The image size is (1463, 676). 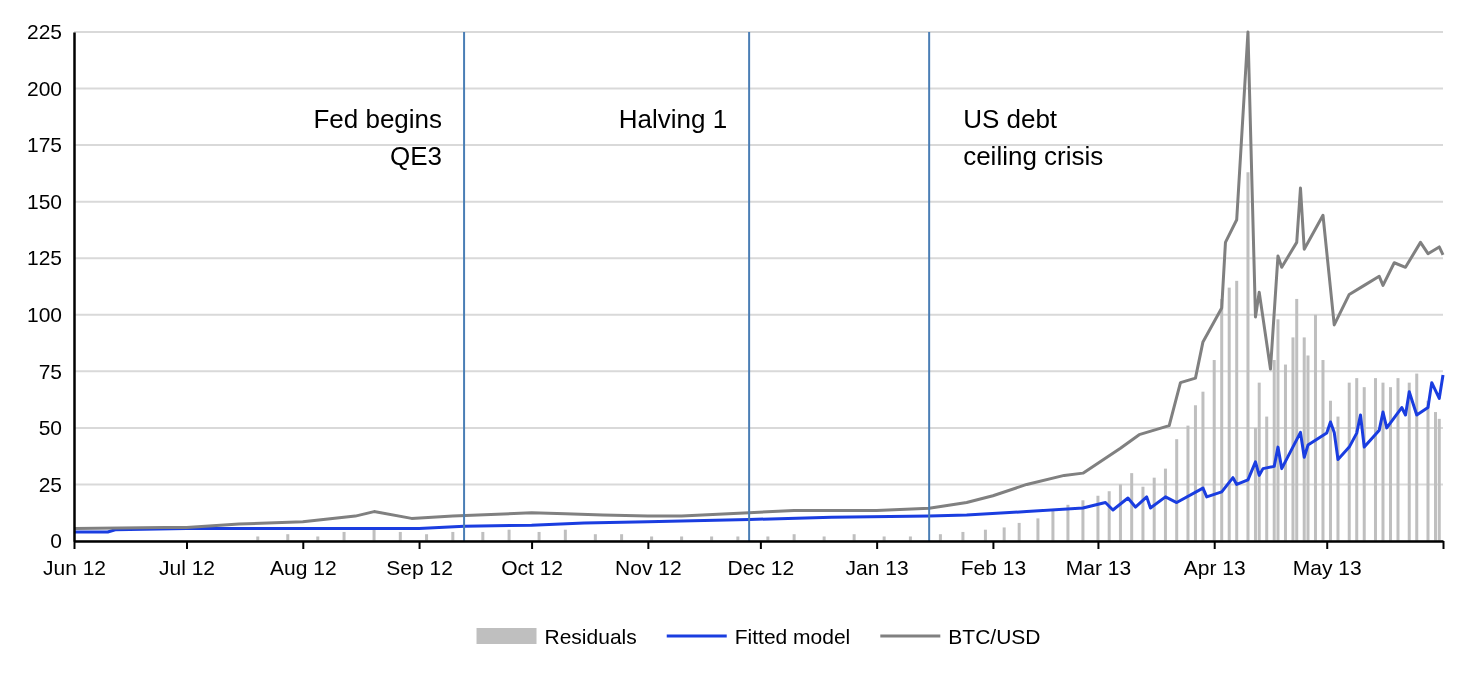 I want to click on x-tick-label: Feb 13, so click(x=993, y=568).